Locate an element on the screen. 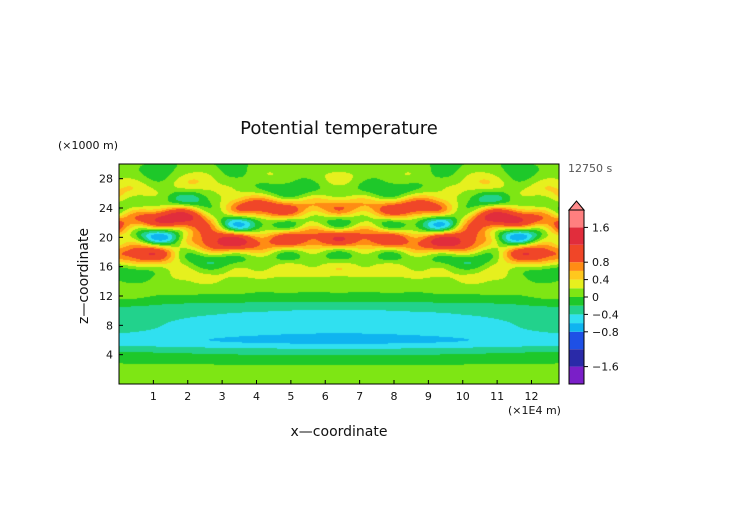  colorbar-tick-label: 0 is located at coordinates (595, 297).